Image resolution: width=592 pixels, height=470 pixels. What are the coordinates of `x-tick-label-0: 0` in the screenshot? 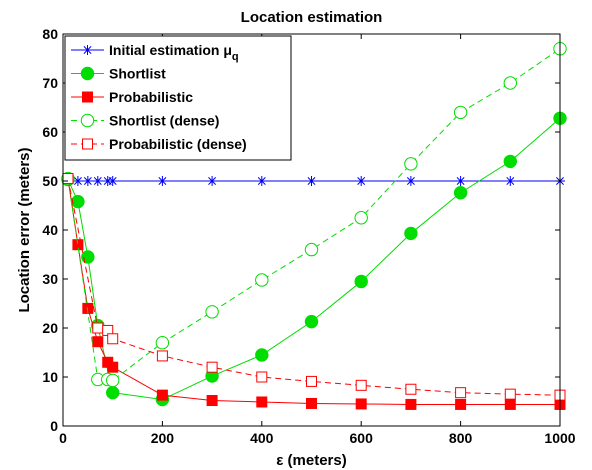 It's located at (63, 438).